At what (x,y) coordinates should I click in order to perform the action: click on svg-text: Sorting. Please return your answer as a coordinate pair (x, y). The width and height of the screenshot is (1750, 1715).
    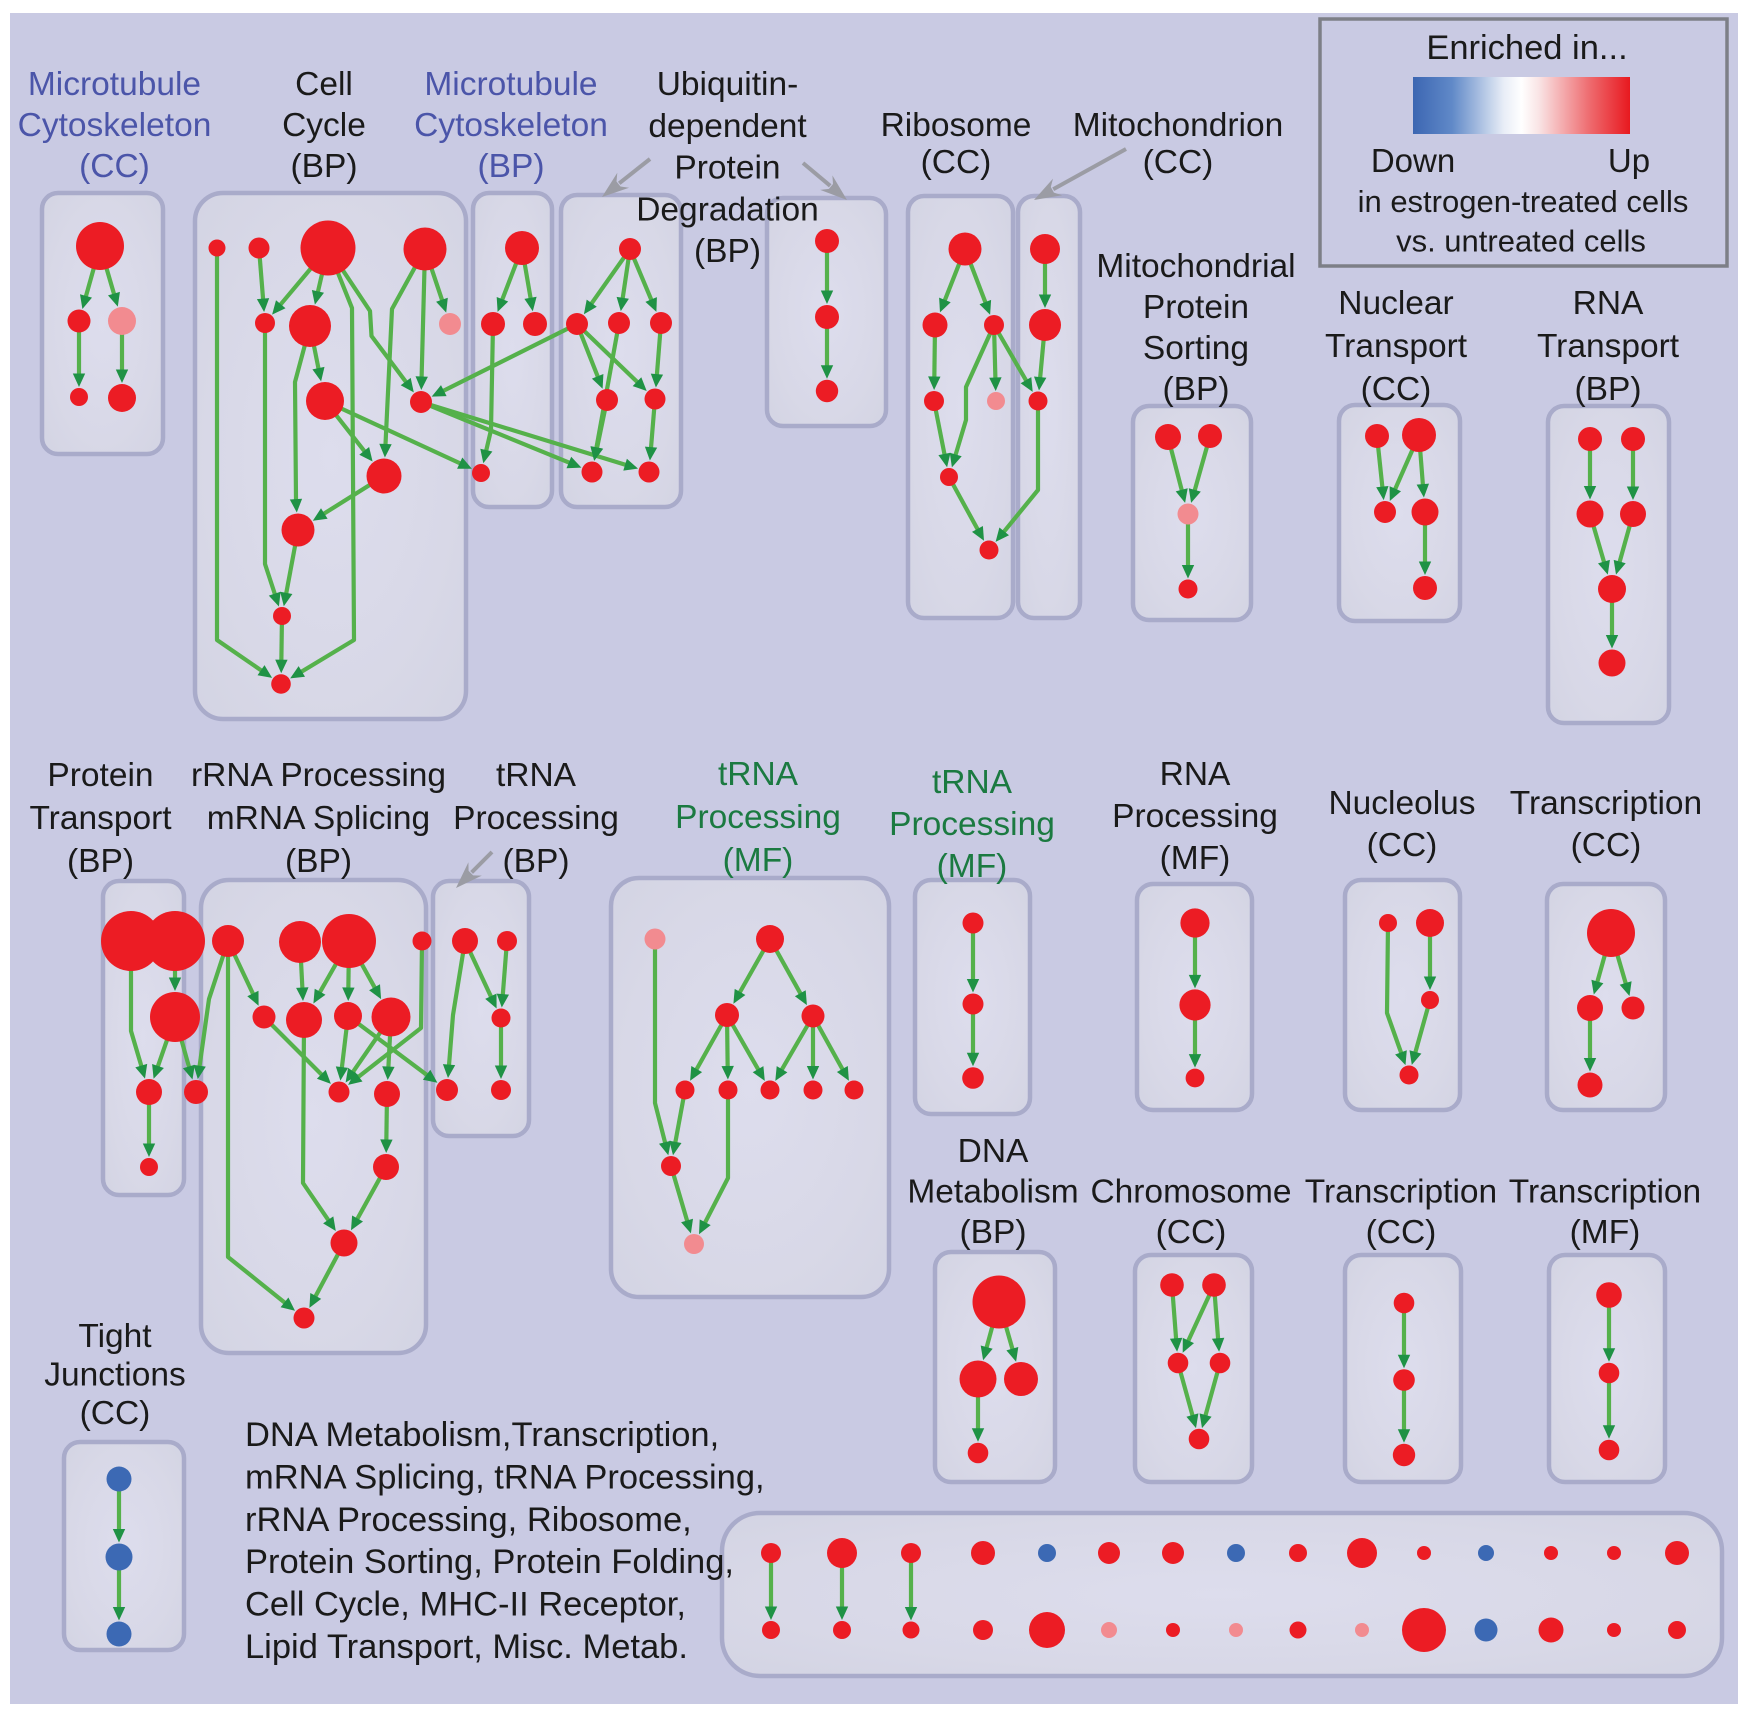
    Looking at the image, I should click on (1196, 348).